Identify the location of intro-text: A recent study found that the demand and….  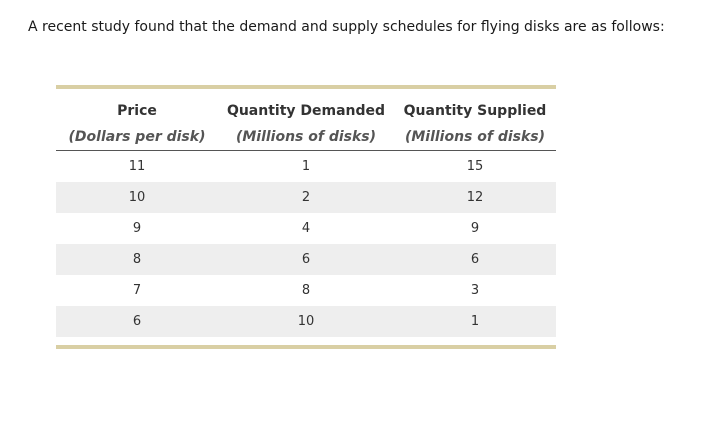
(346, 27).